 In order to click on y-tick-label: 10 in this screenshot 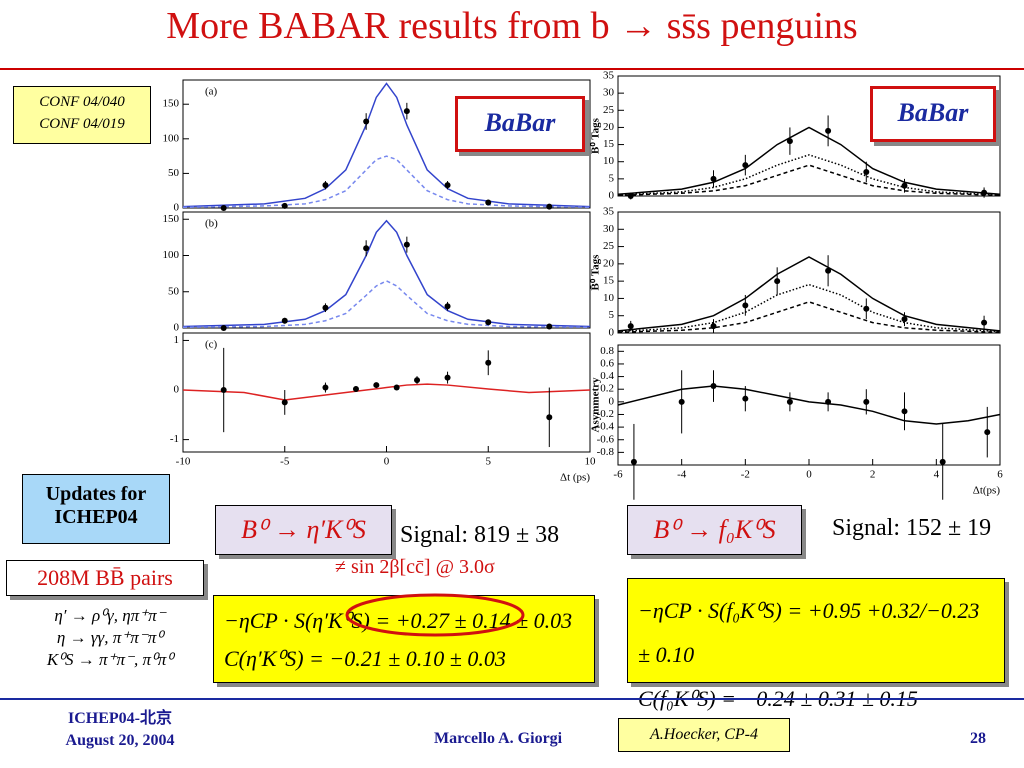, I will do `click(609, 298)`.